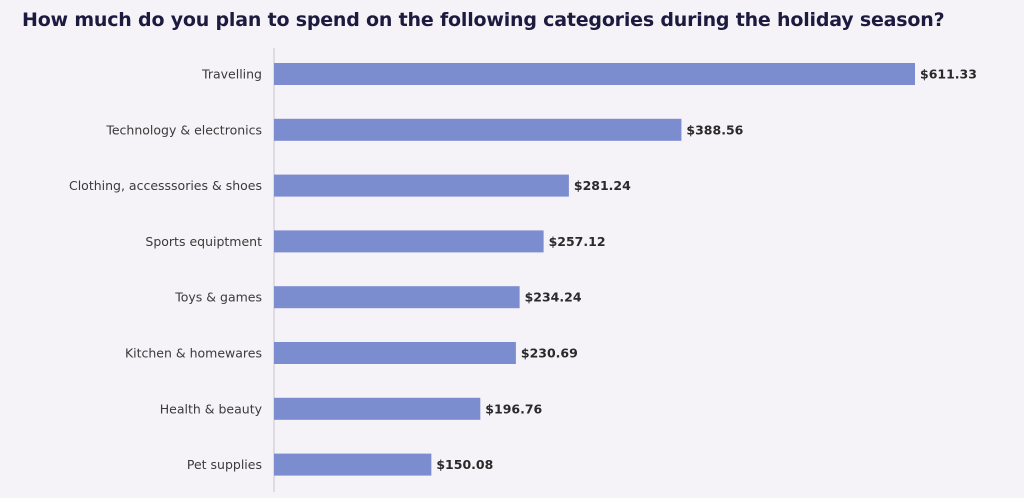  I want to click on category-label: Toys & games, so click(218, 297).